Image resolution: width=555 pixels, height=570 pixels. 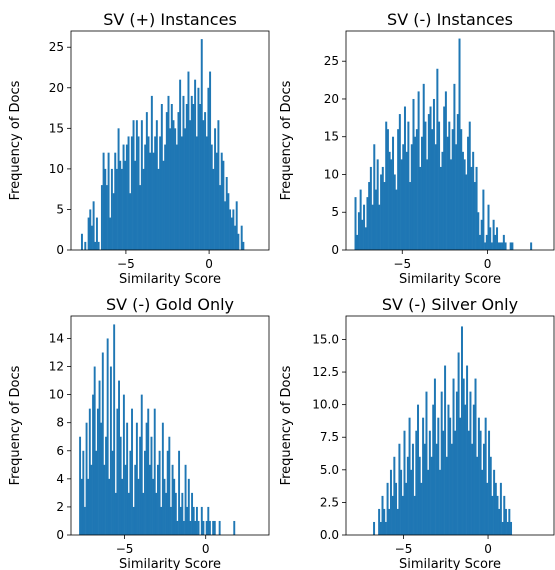 I want to click on y-tick-label: 0.0, so click(x=329, y=535).